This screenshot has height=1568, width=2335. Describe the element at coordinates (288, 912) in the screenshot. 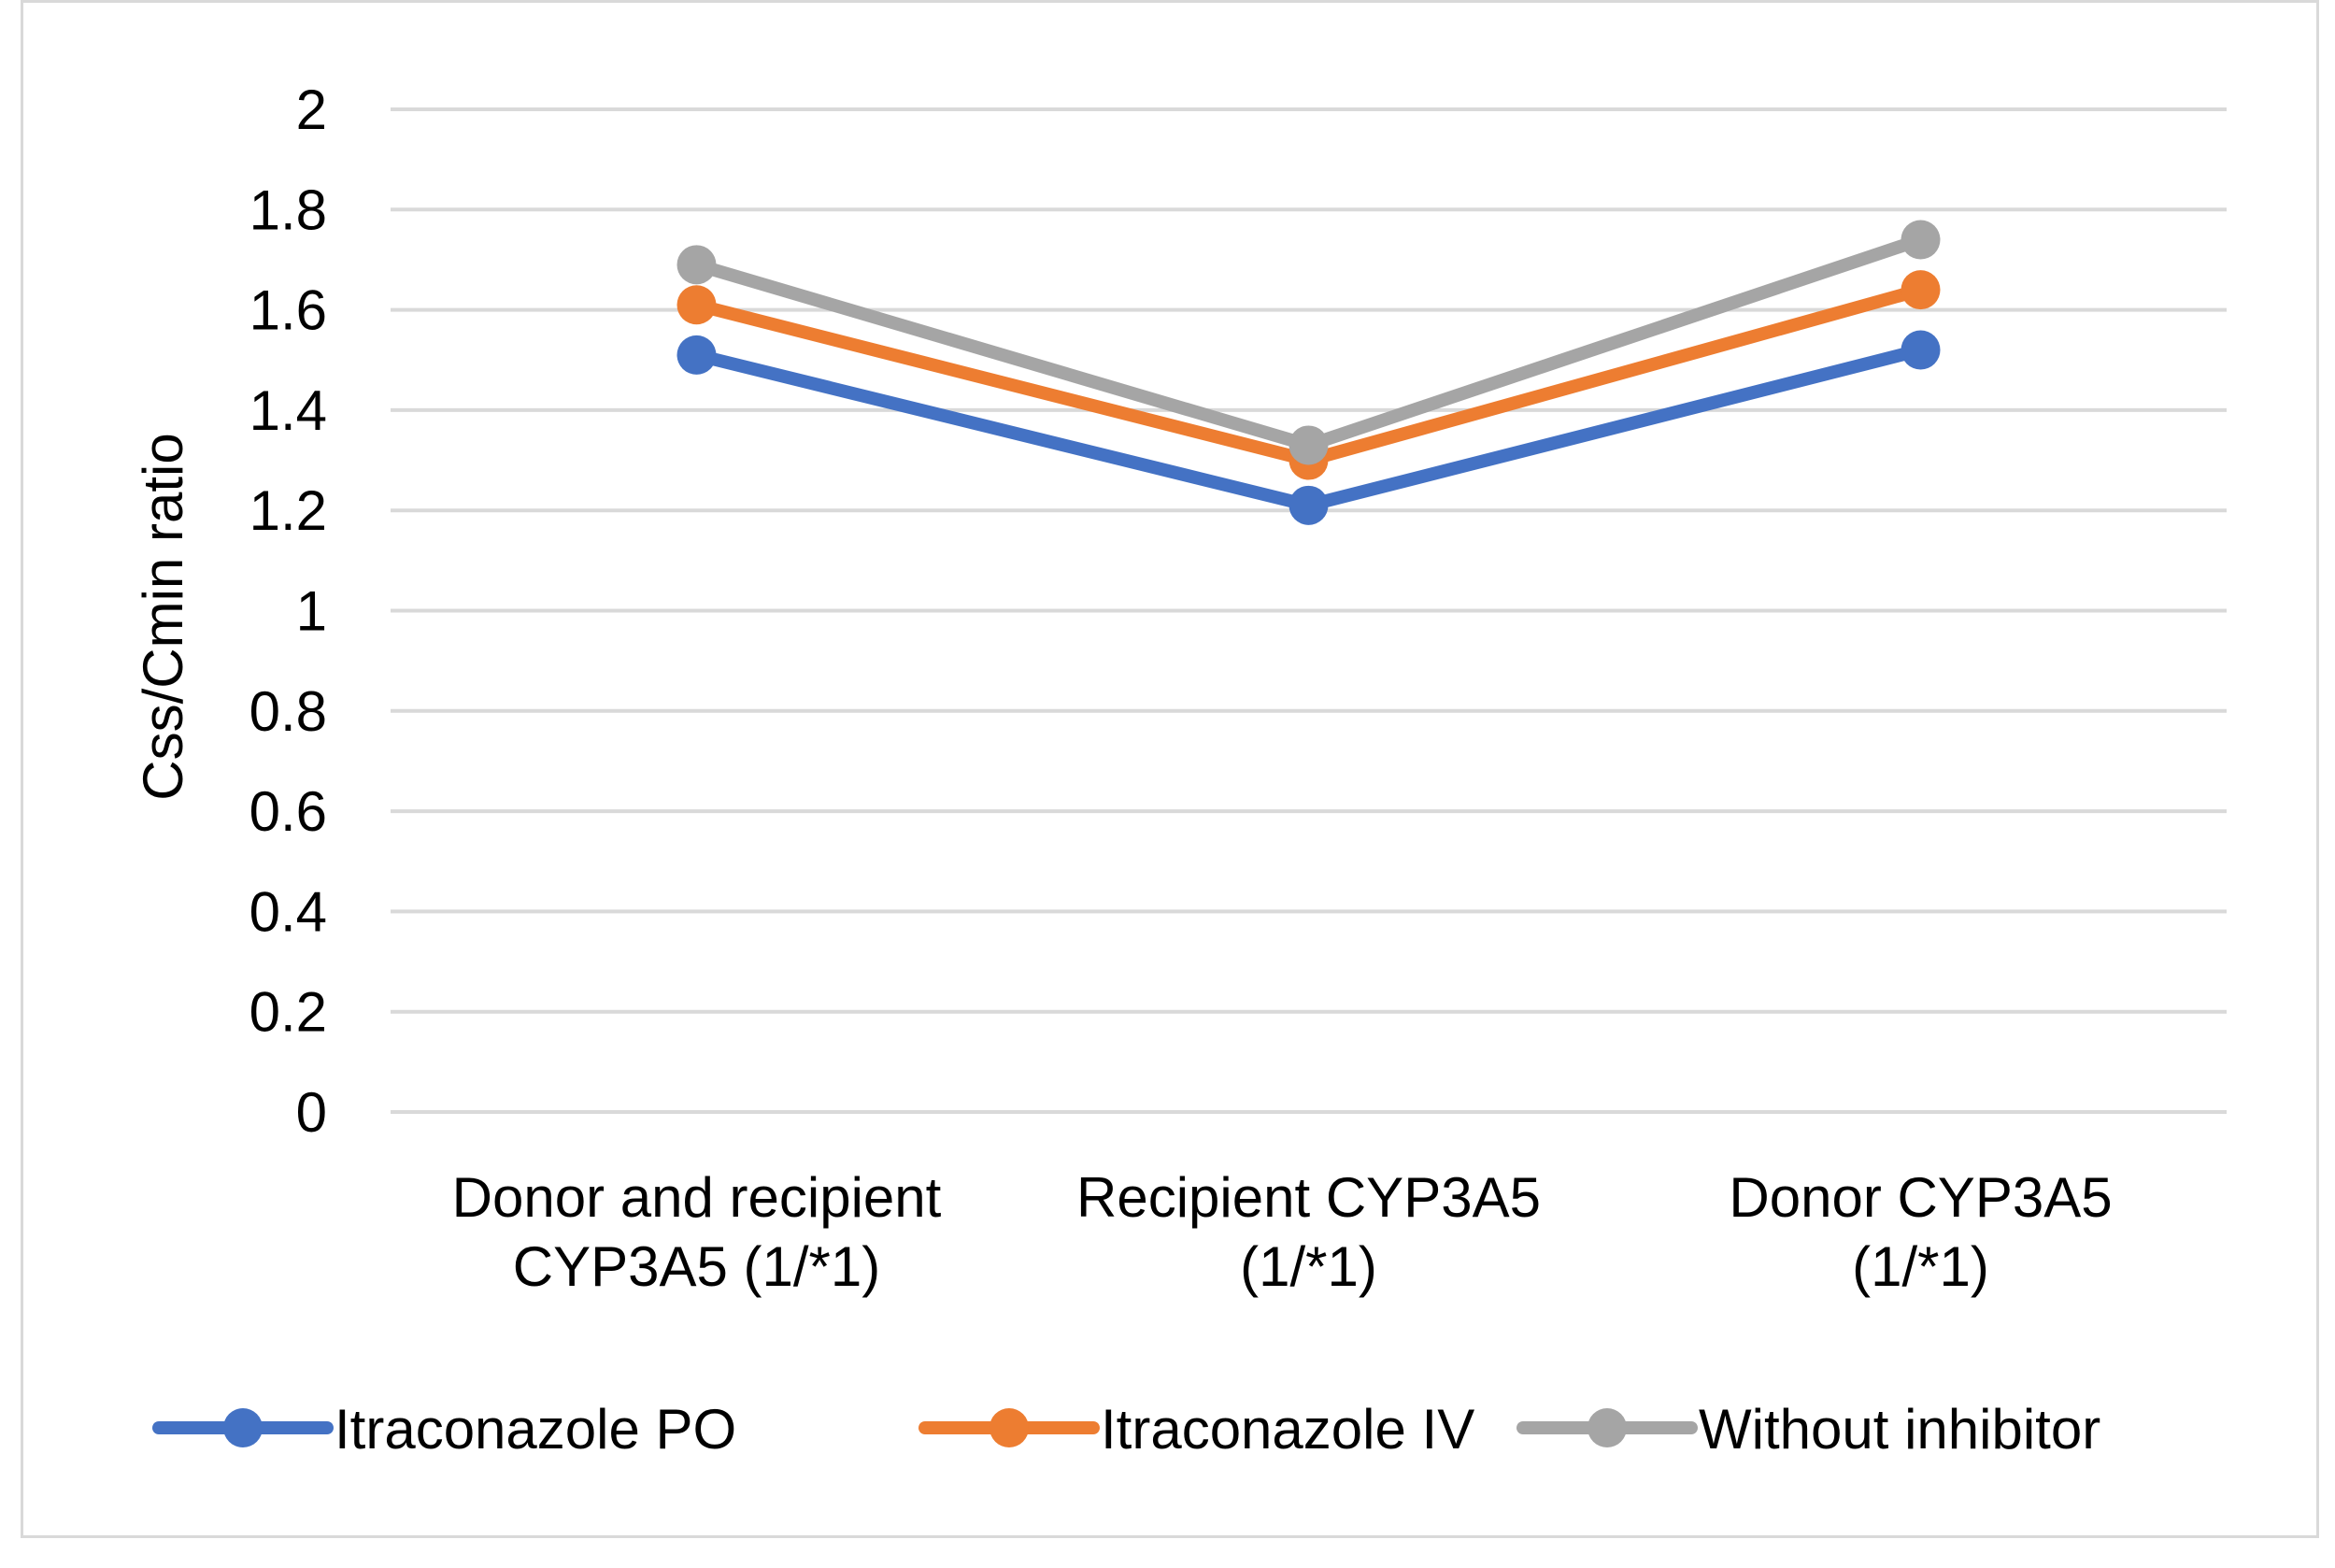

I see `y-tick-label: 0.4` at that location.